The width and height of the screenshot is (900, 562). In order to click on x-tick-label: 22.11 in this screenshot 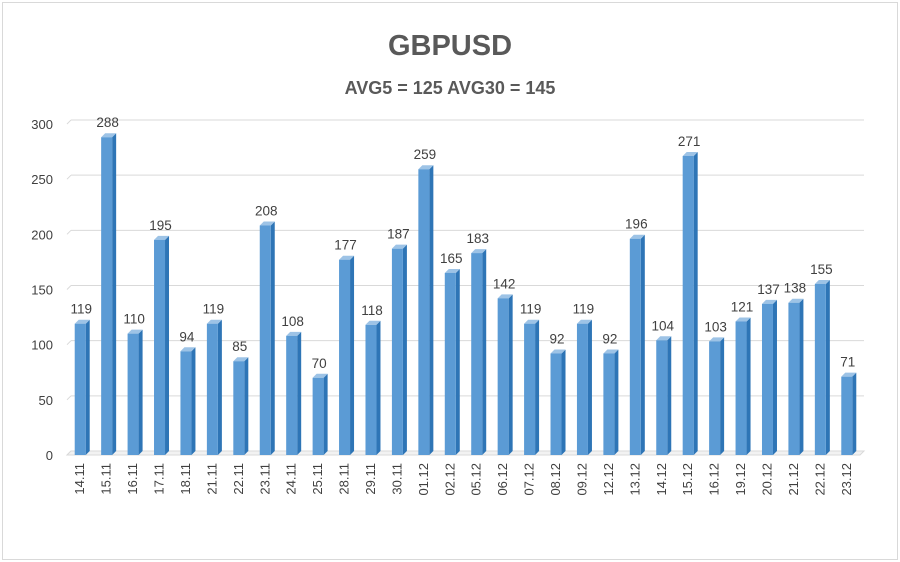, I will do `click(238, 479)`.